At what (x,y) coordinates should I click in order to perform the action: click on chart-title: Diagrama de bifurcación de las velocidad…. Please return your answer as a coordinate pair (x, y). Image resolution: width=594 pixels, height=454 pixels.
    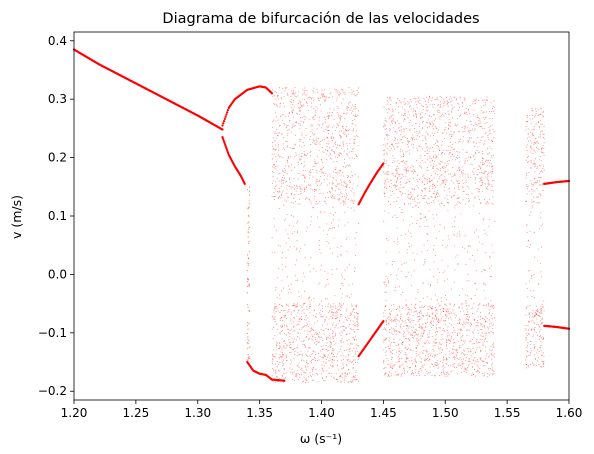
    Looking at the image, I should click on (320, 19).